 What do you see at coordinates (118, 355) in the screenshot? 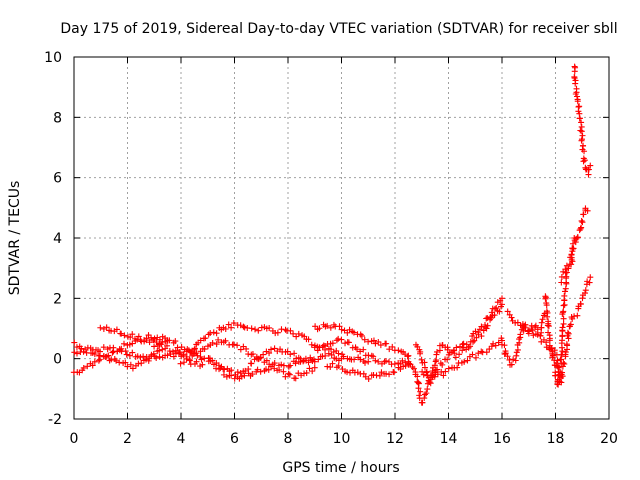
I see `series-trace-a` at bounding box center [118, 355].